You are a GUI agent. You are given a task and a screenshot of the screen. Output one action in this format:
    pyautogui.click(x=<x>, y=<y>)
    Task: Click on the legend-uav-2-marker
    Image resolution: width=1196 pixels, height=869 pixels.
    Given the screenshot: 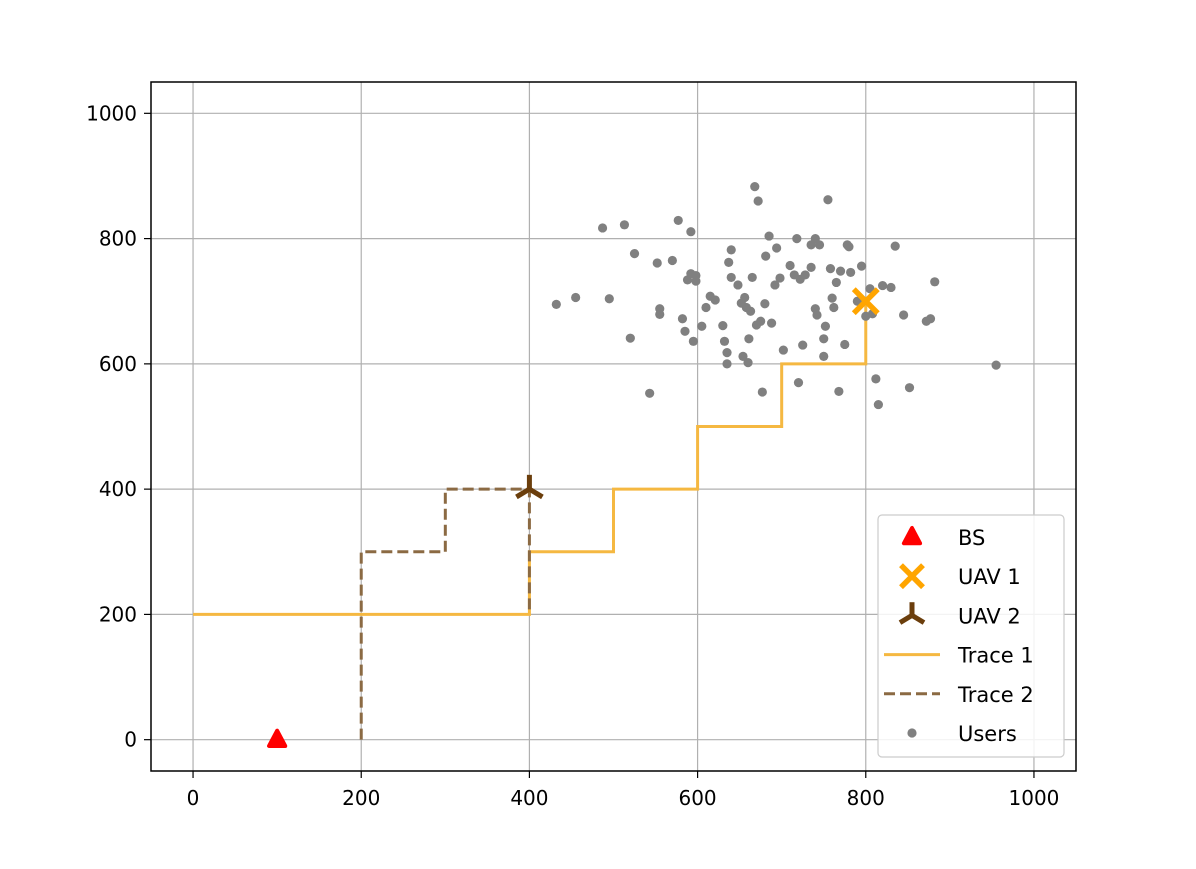 What is the action you would take?
    pyautogui.click(x=912, y=613)
    